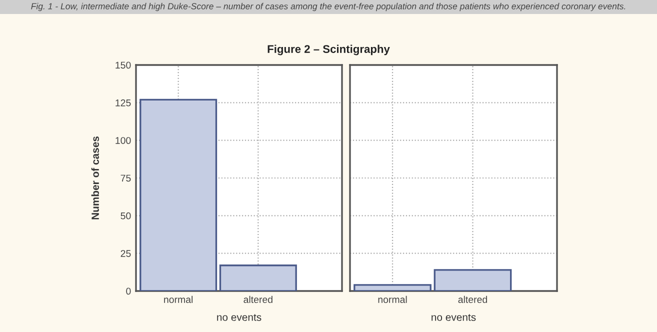  Describe the element at coordinates (328, 7) in the screenshot. I see `caption: Fig. 1 - Low, intermediate and high Duke-Score – number of cases among the event-free population and those patients who experienced coronary events.` at that location.